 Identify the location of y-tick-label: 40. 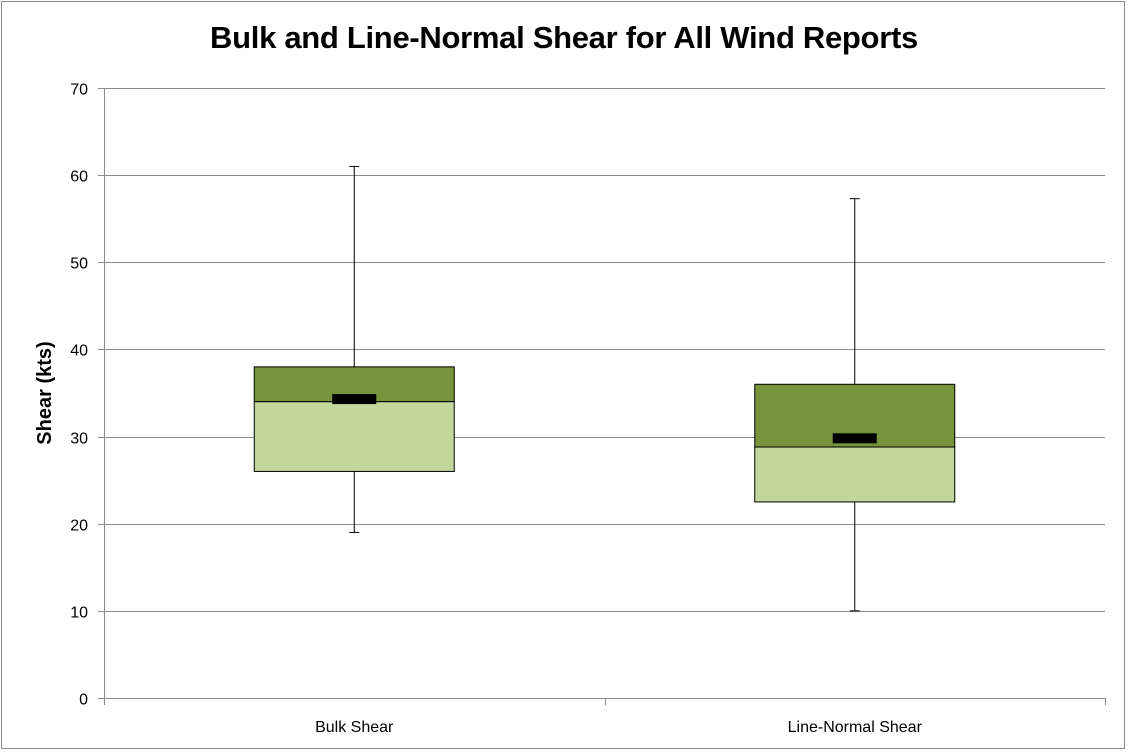
(79, 351).